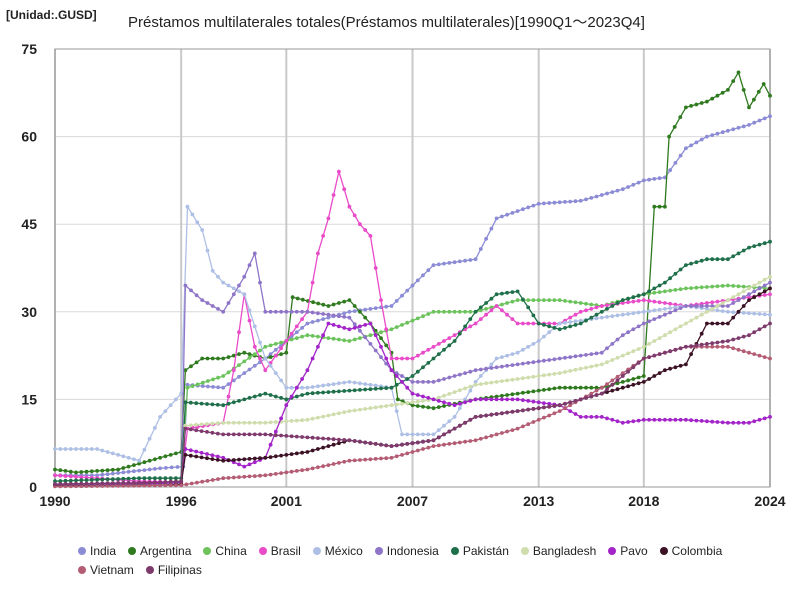 The image size is (800, 600). Describe the element at coordinates (628, 551) in the screenshot. I see `legend-item: Pavo` at that location.